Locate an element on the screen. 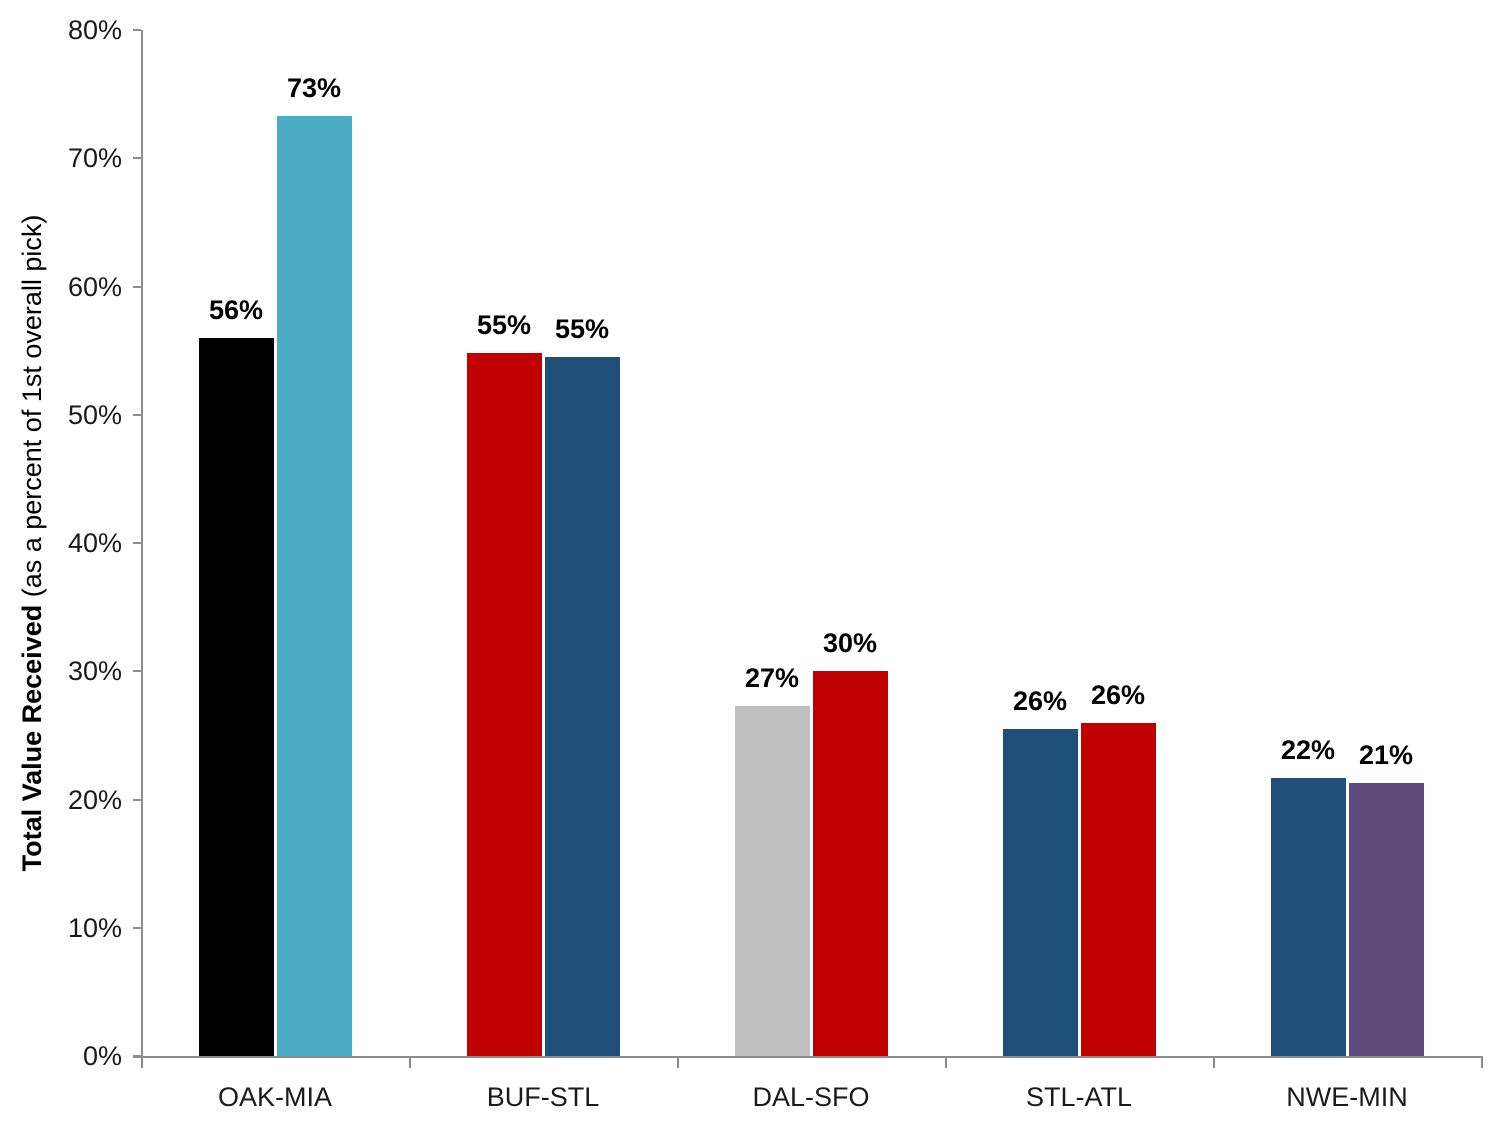 This screenshot has height=1125, width=1500. x-axis-line is located at coordinates (808, 1057).